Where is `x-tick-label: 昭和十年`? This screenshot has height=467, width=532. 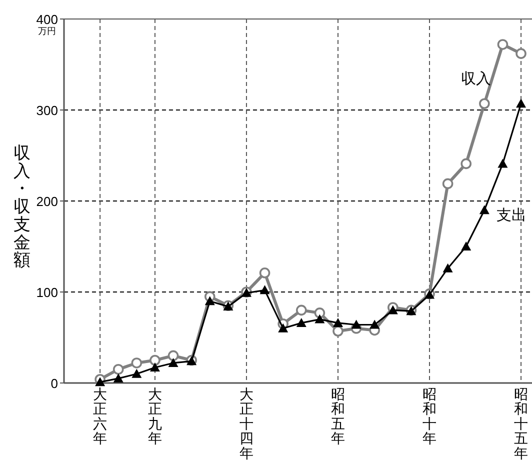
x-tick-label: 昭和十年 is located at coordinates (429, 416).